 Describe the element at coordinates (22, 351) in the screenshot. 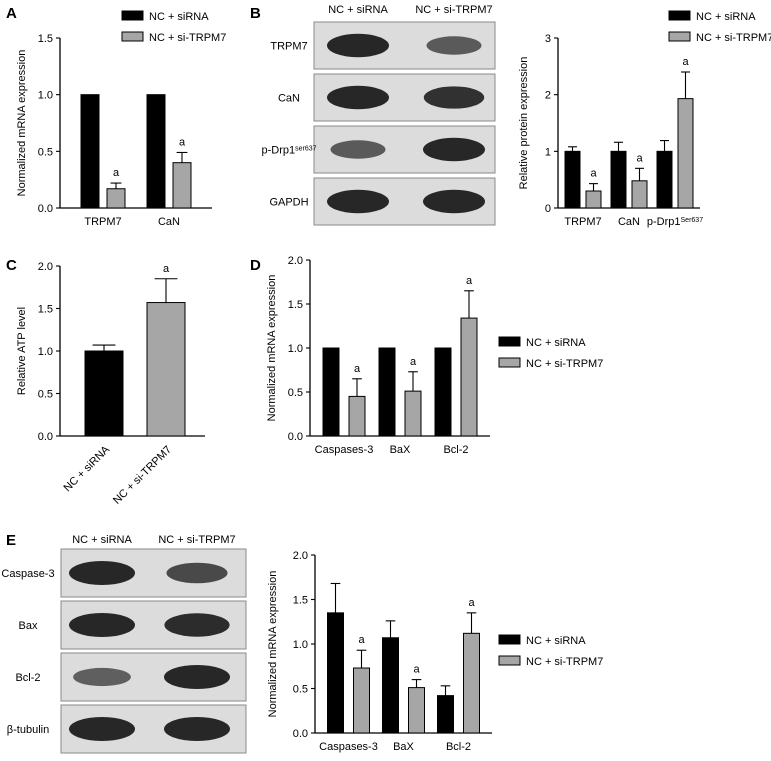

I see `chart-c-y-axis-label: Relative ATP level` at that location.